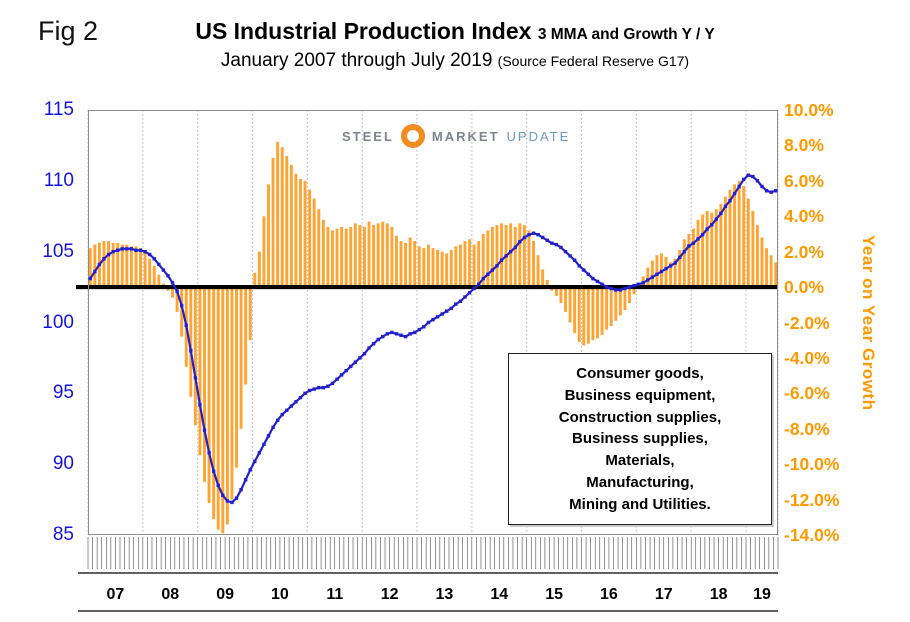  Describe the element at coordinates (280, 594) in the screenshot. I see `x-axis-year-label: 10` at that location.